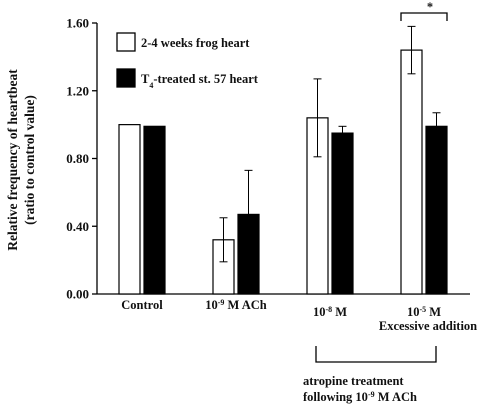 This screenshot has width=500, height=410. I want to click on x-category-label: 10-5 M, so click(424, 312).